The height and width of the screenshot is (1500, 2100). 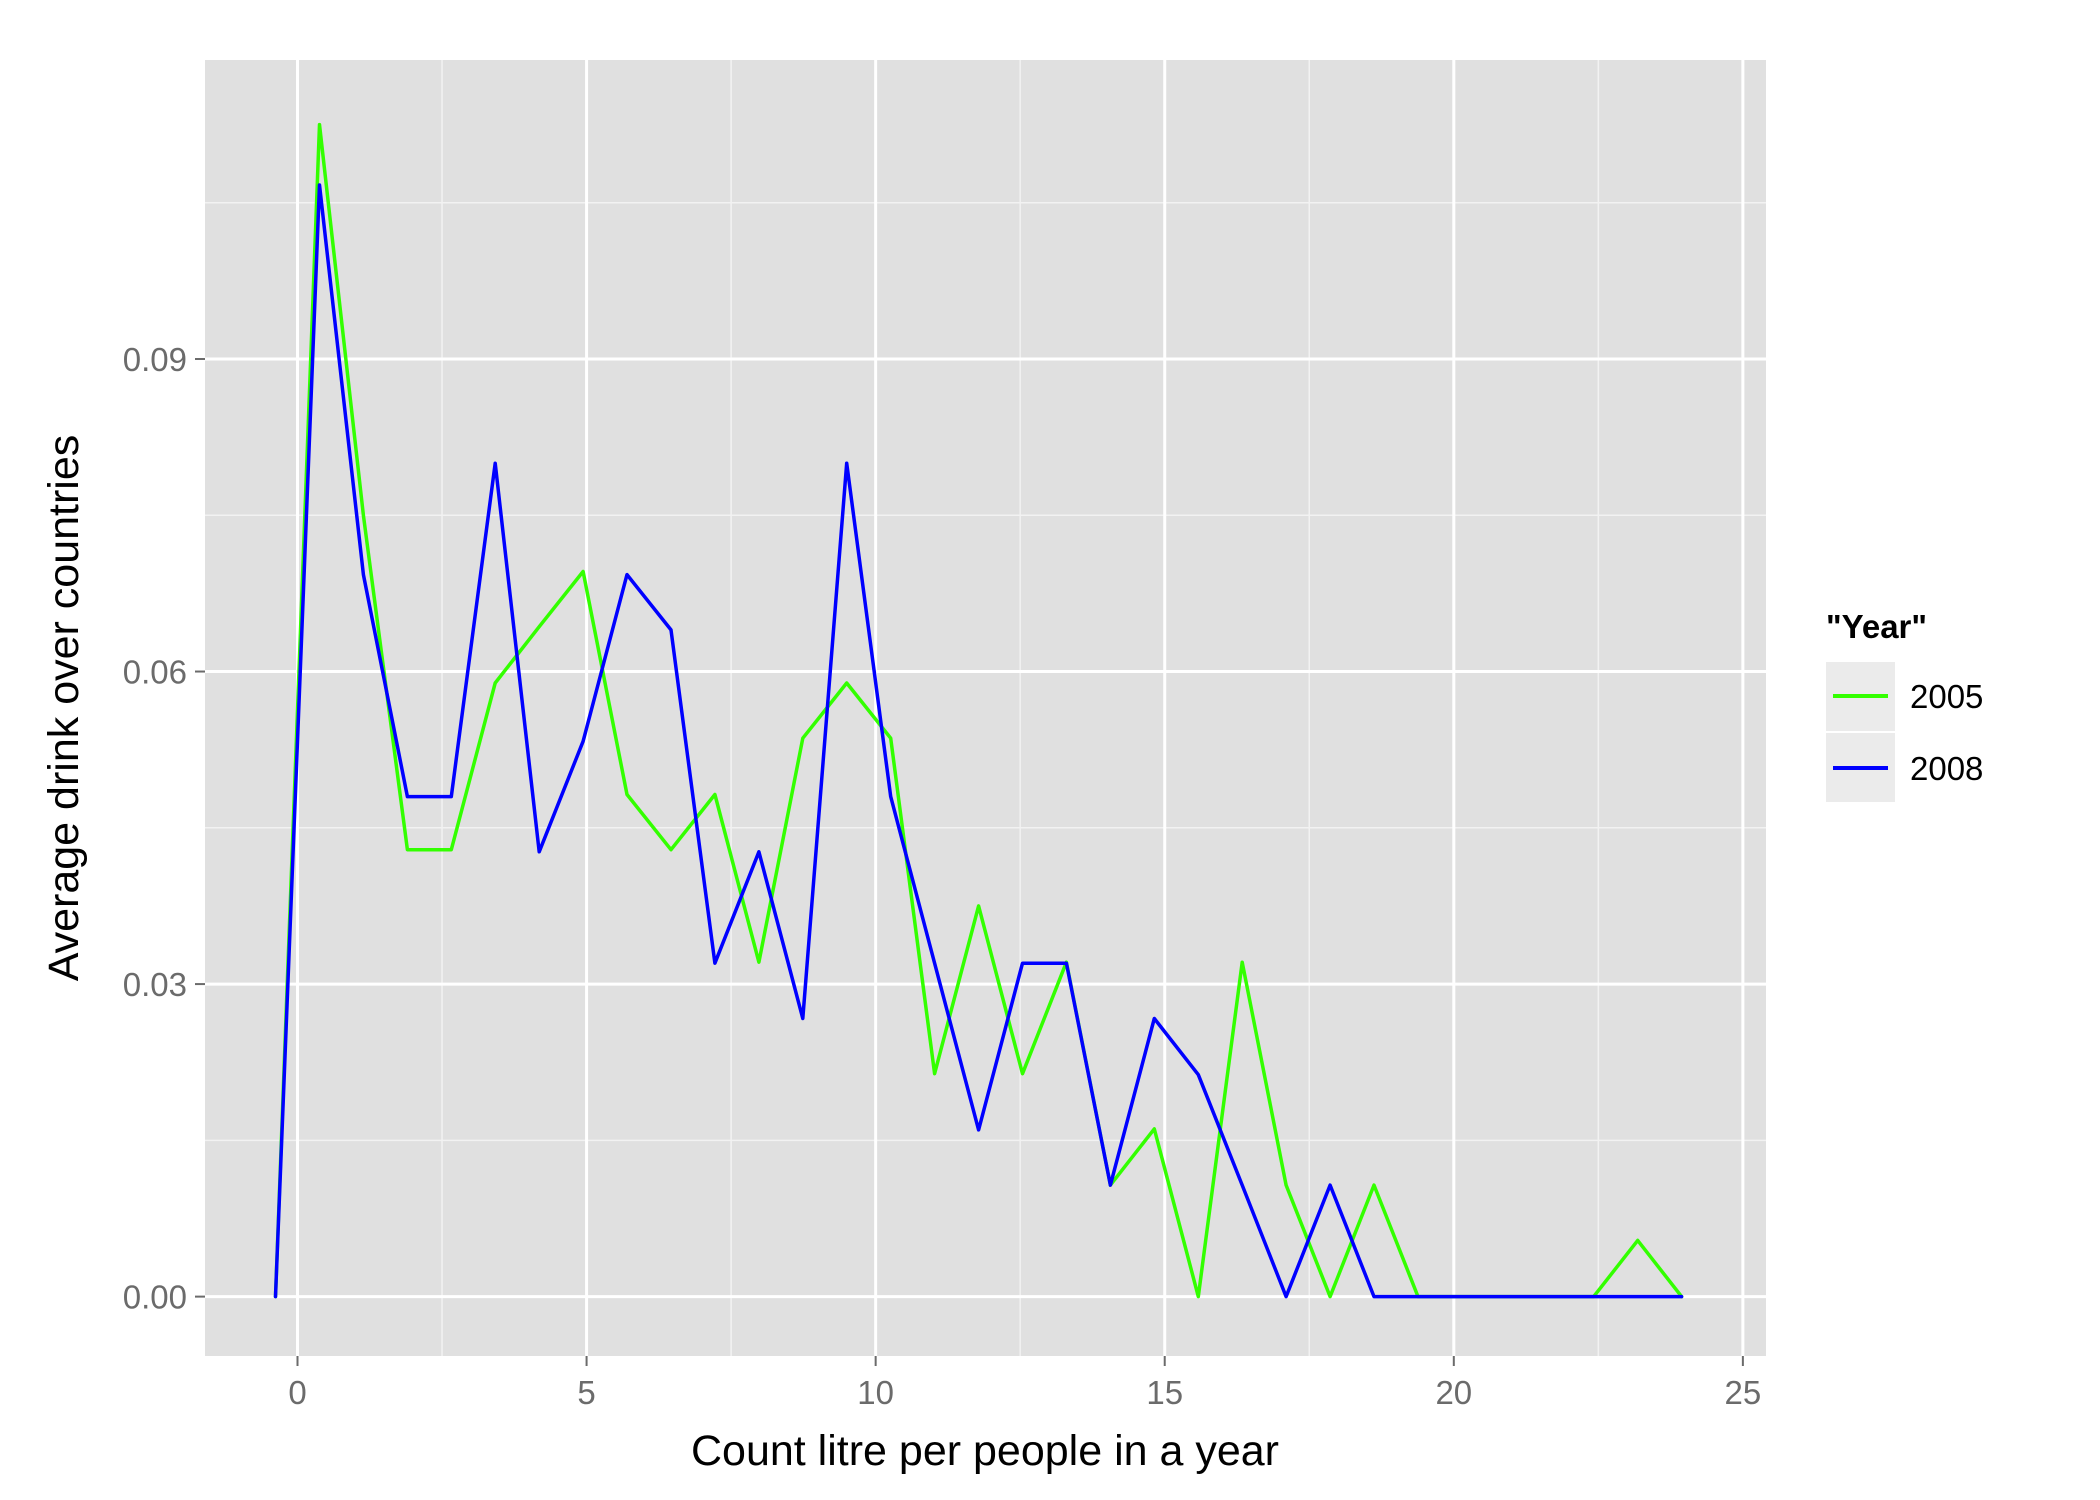 I want to click on x-axis-title: Count litre per people in a year, so click(x=985, y=1451).